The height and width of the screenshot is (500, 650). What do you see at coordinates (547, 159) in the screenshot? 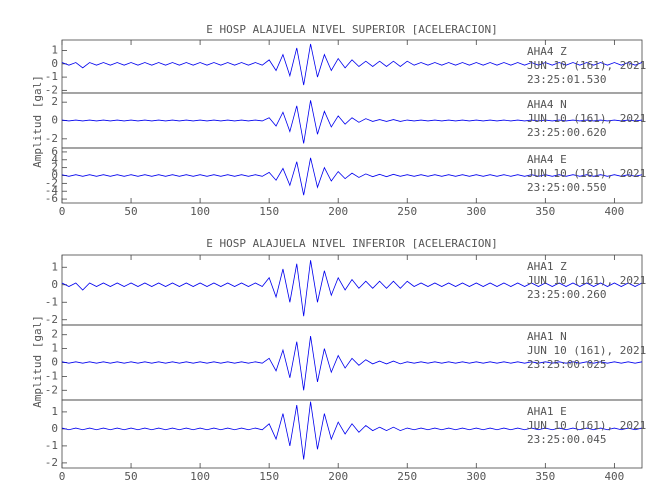
I see `station-label: AHA4 E` at bounding box center [547, 159].